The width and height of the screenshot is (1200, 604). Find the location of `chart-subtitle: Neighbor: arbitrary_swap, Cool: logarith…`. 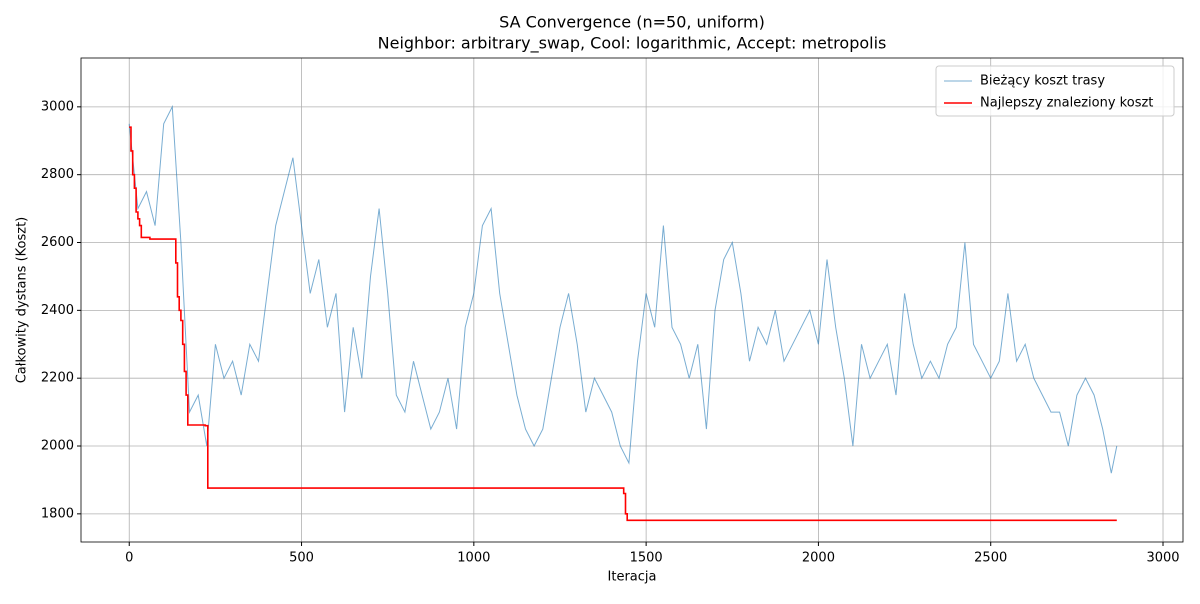

chart-subtitle: Neighbor: arbitrary_swap, Cool: logarith… is located at coordinates (632, 44).